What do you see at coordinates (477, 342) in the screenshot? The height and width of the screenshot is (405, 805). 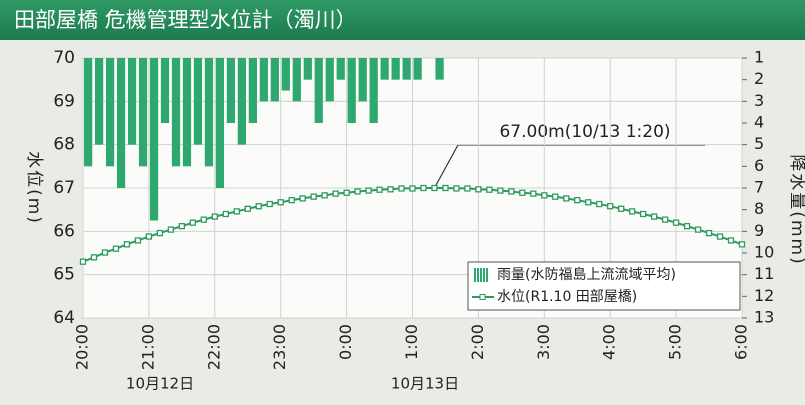 I see `x-tick-label: 2:00` at bounding box center [477, 342].